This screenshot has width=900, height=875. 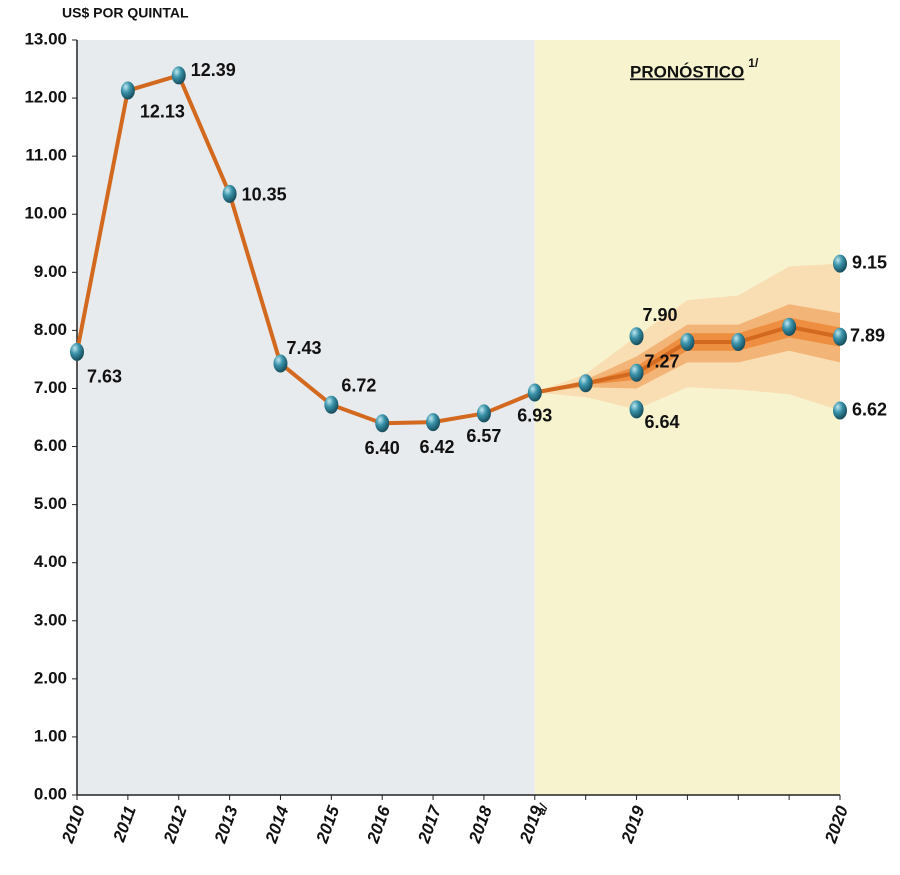 I want to click on y-tick-label: 1.00, so click(x=50, y=735).